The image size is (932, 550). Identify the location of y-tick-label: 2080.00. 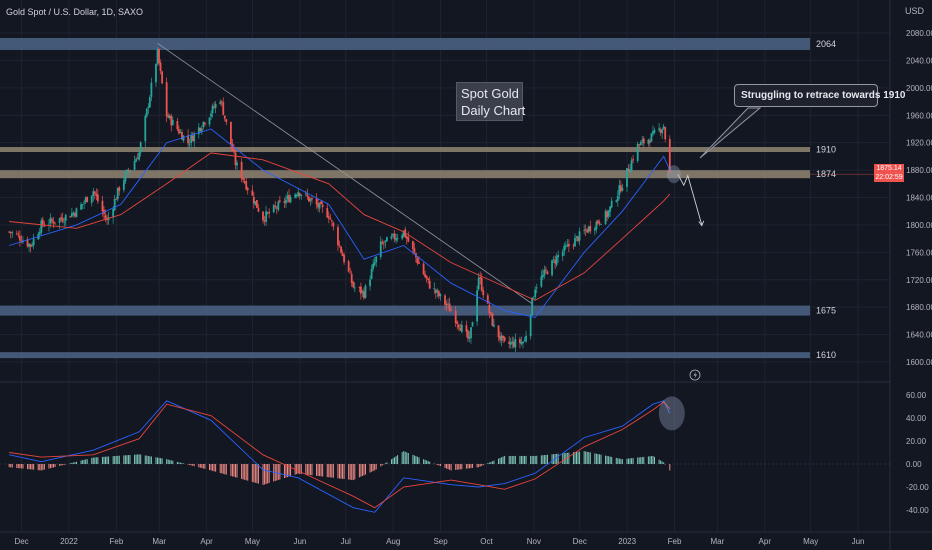
(919, 33).